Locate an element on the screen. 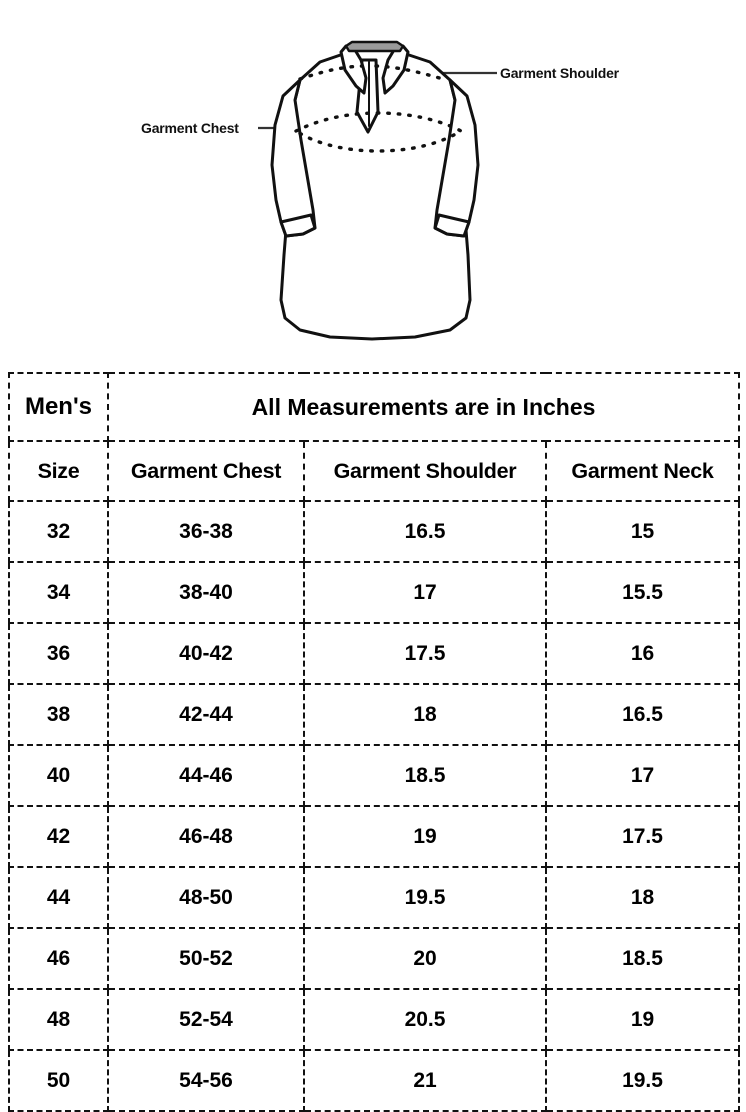 Image resolution: width=746 pixels, height=1112 pixels. table-row: 44 48-50 19.5 18 is located at coordinates (374, 897).